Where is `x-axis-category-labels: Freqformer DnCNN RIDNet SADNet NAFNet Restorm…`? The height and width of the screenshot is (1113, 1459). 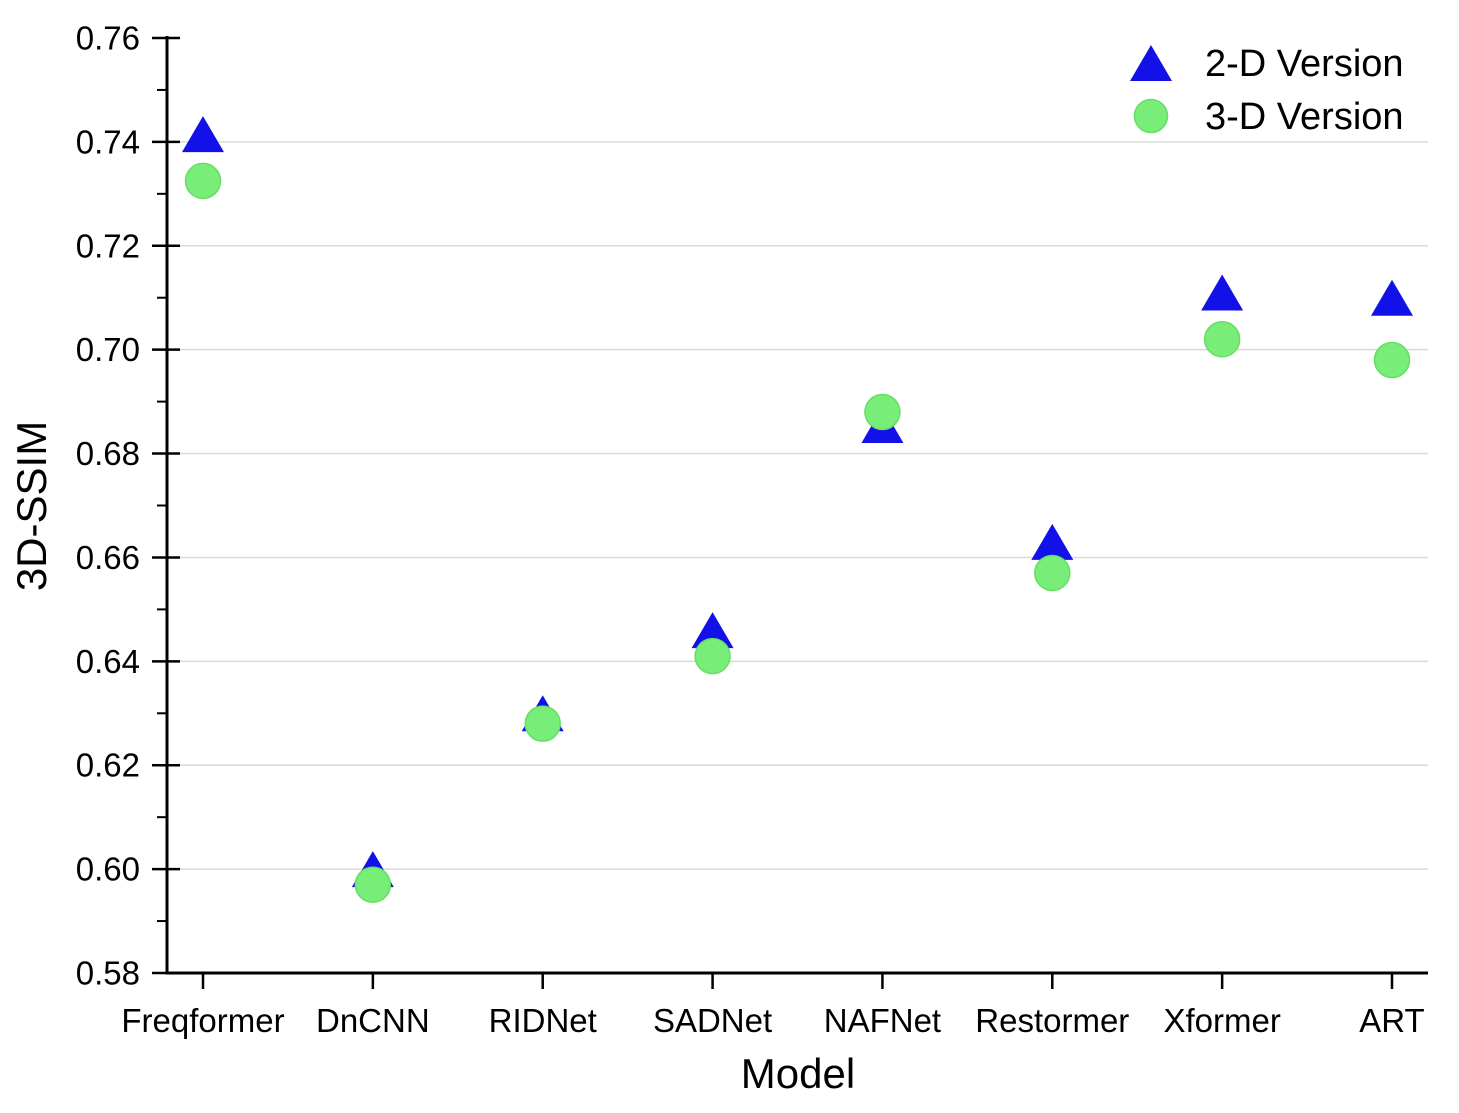
x-axis-category-labels: Freqformer DnCNN RIDNet SADNet NAFNet Restorm… is located at coordinates (772, 1020).